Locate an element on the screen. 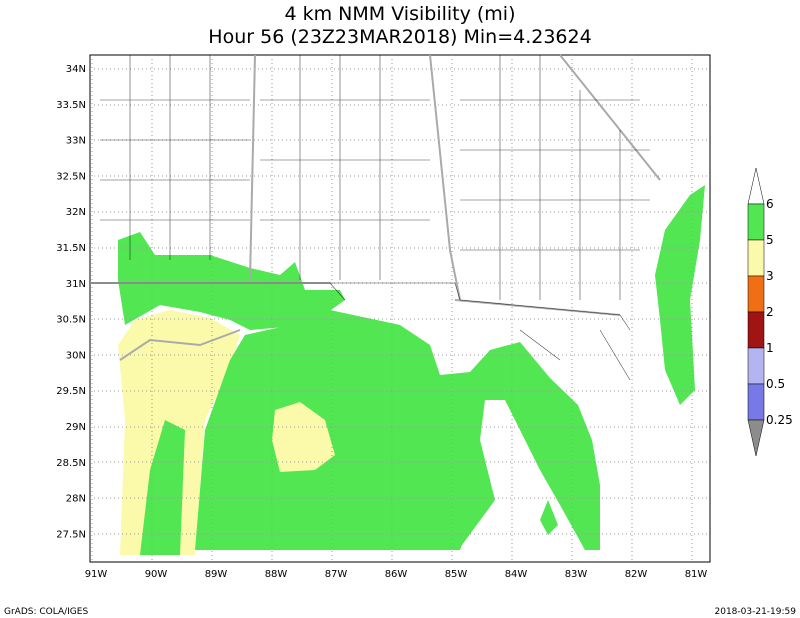  lon-label: 87W is located at coordinates (336, 574).